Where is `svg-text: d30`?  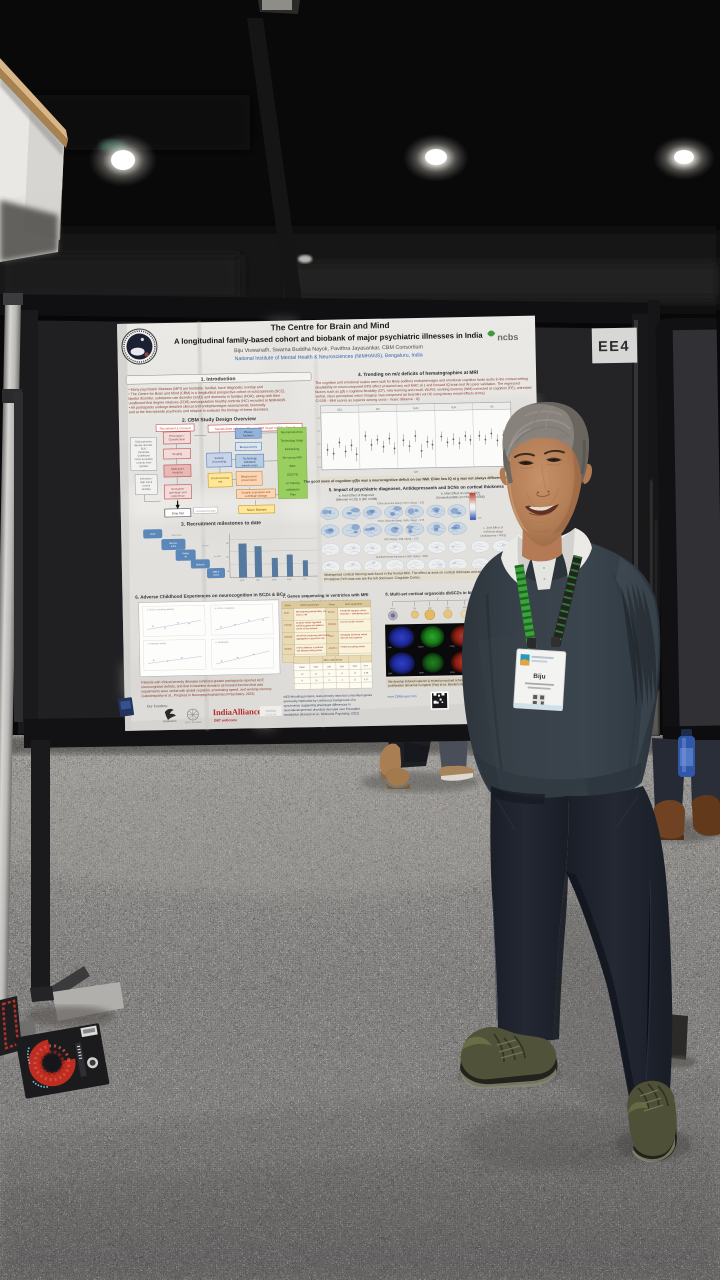 svg-text: d30 is located at coordinates (430, 609).